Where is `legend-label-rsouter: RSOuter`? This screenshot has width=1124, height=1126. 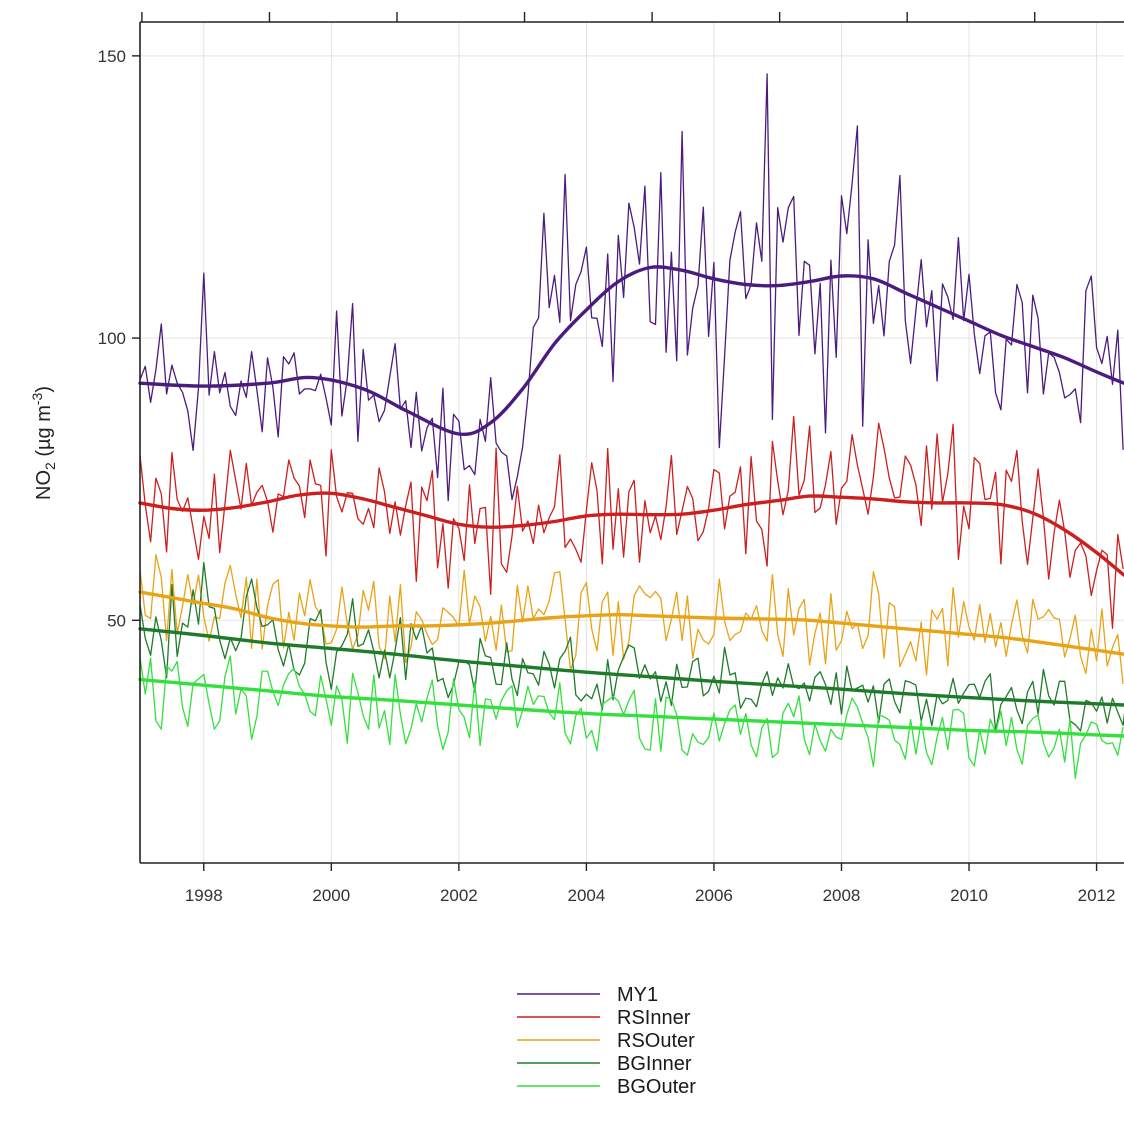
legend-label-rsouter: RSOuter is located at coordinates (656, 1041).